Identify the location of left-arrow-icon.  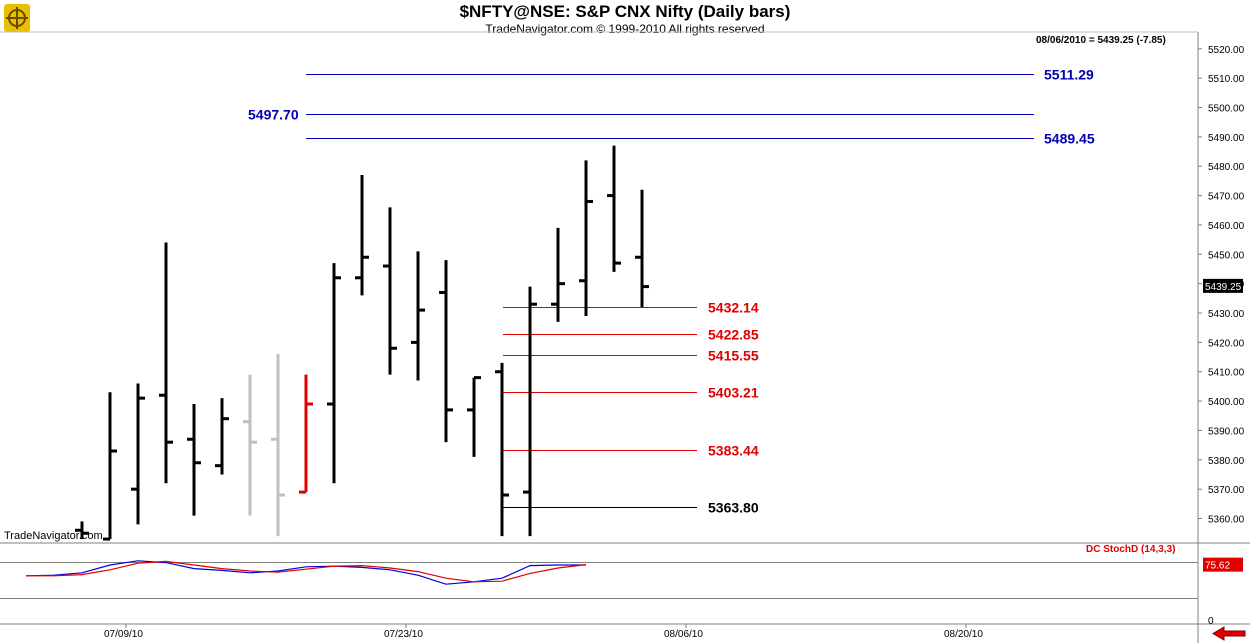
(1229, 633).